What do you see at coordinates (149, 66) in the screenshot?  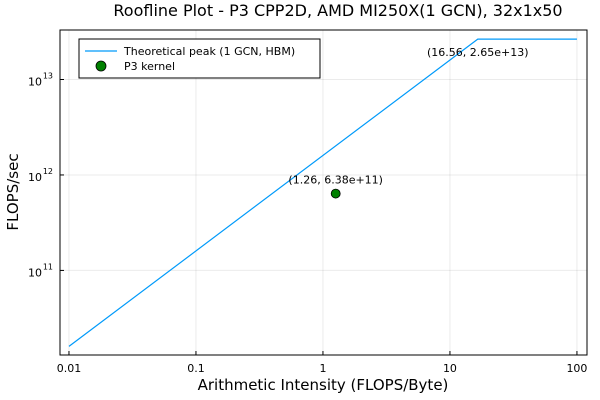 I see `legend-label-p3-kernel: P3 kernel` at bounding box center [149, 66].